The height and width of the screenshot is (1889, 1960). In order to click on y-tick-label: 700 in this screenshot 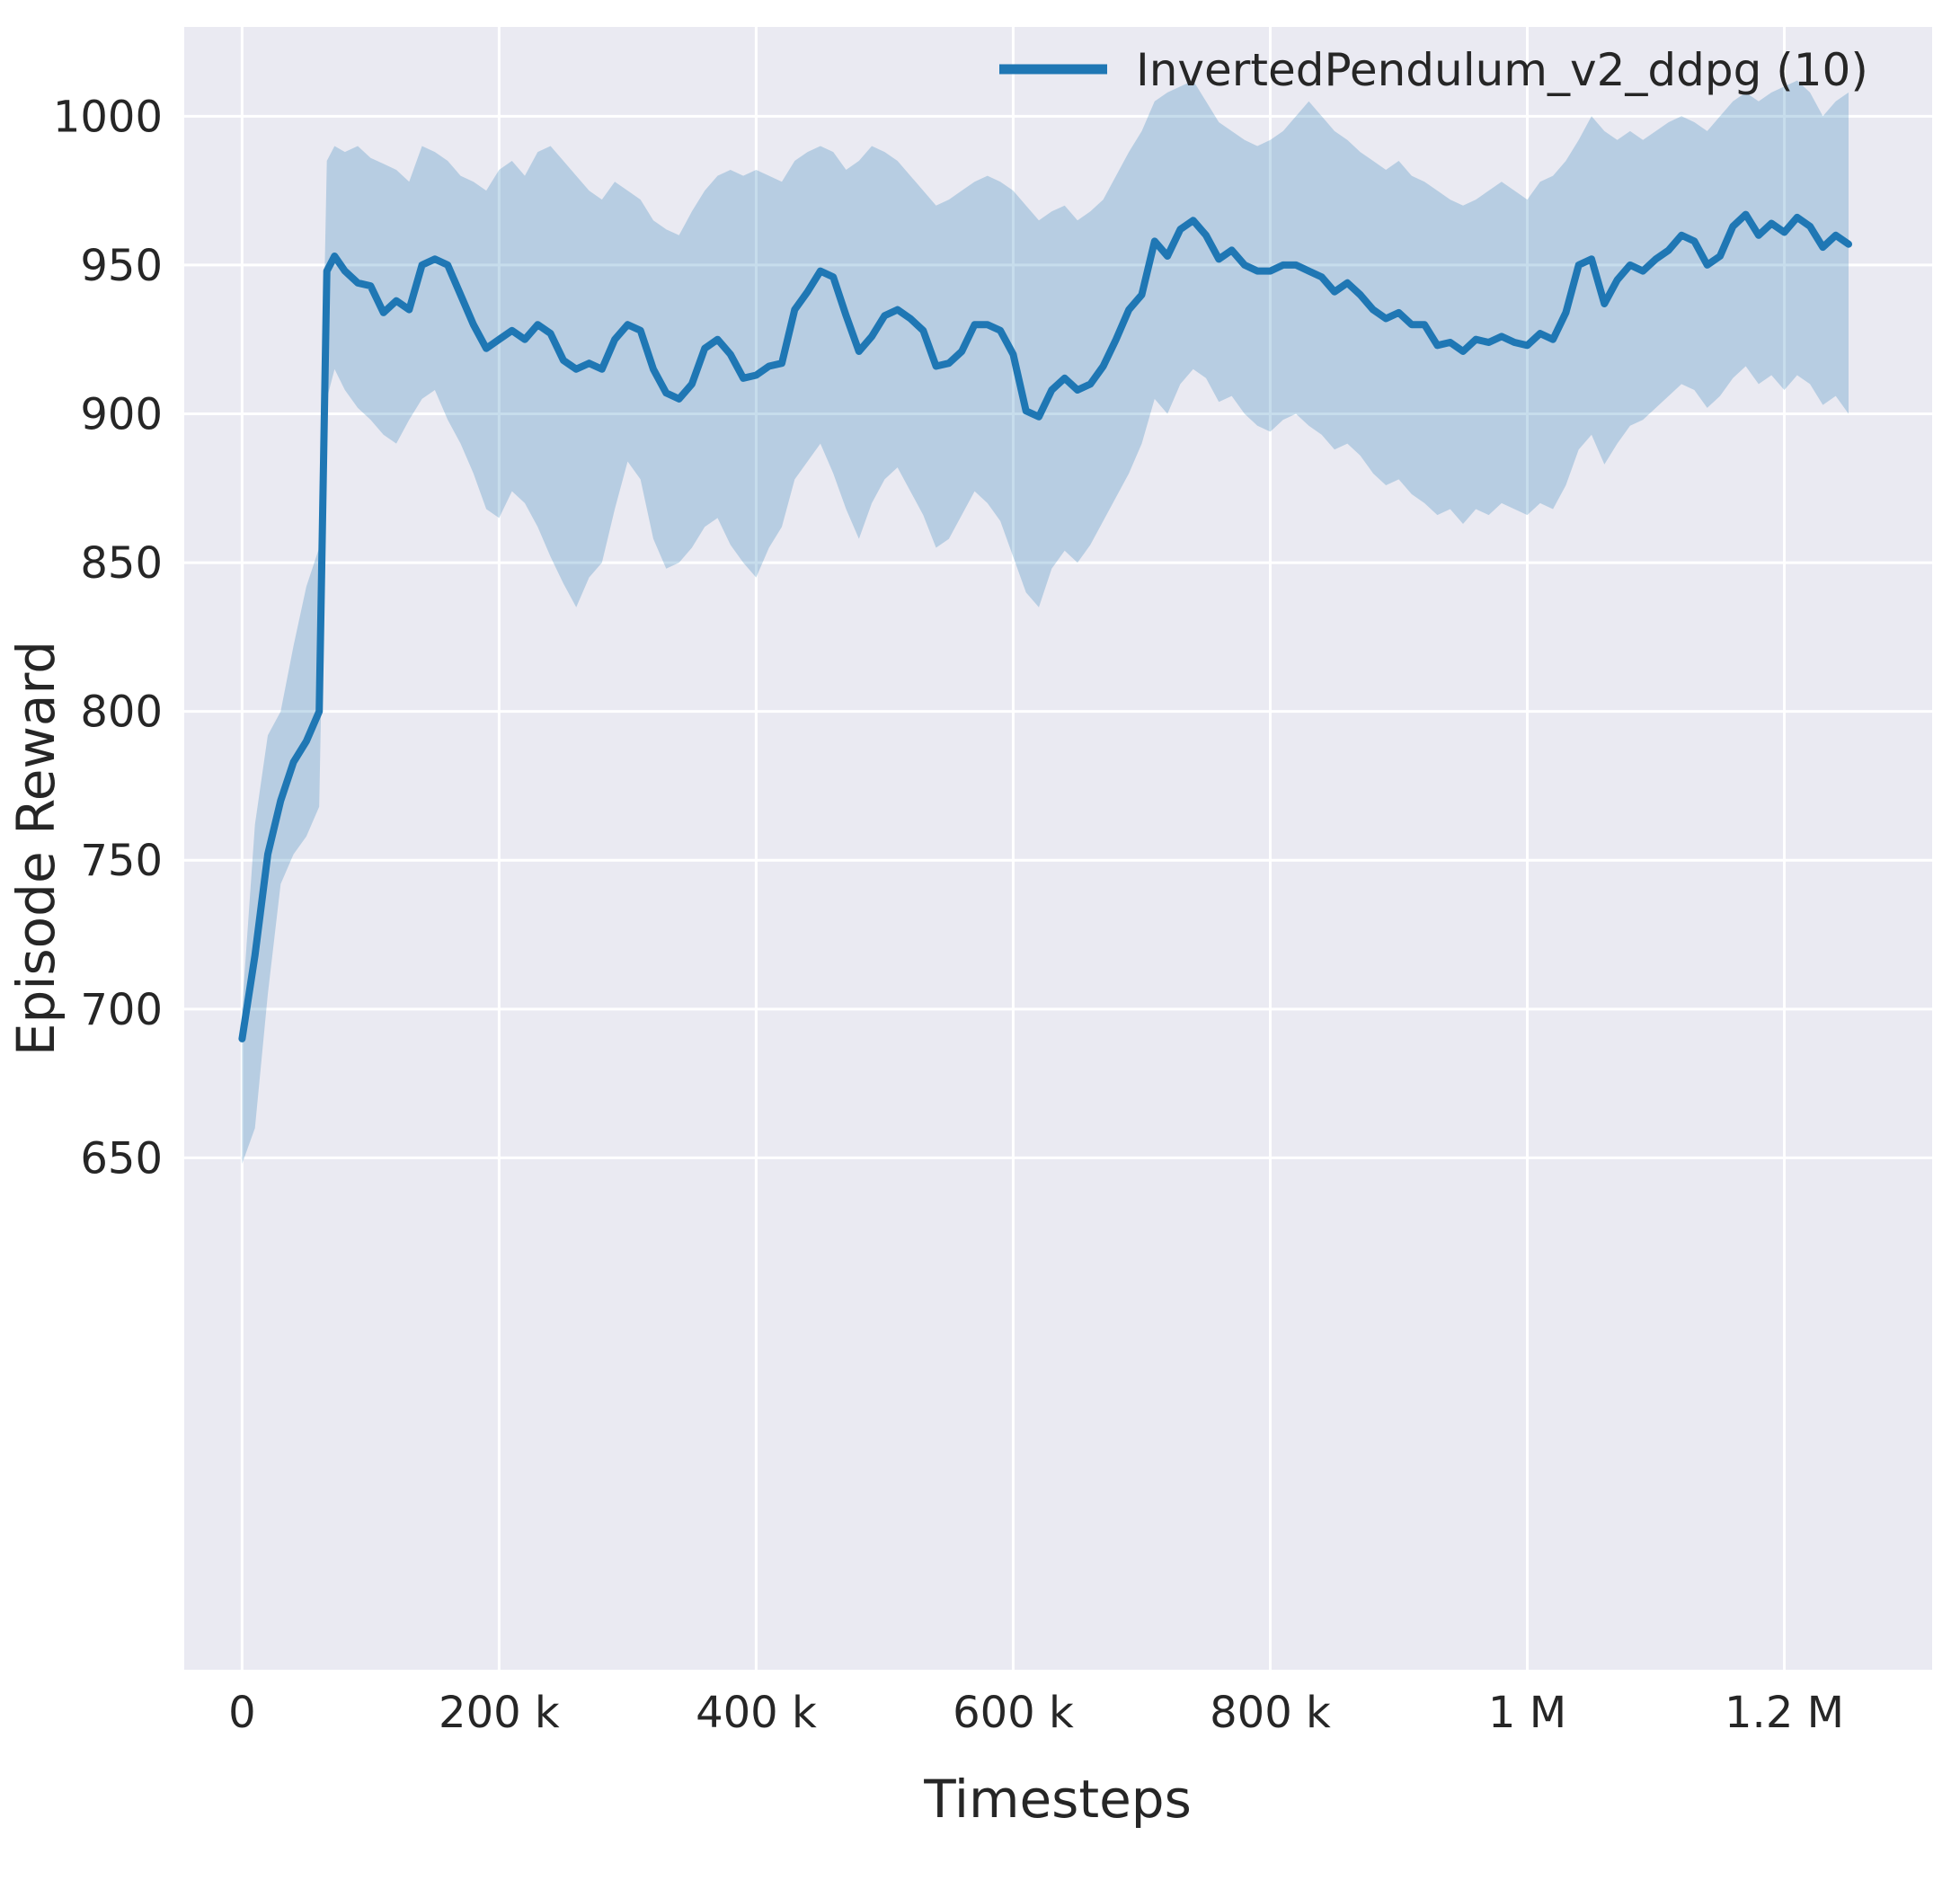, I will do `click(122, 1010)`.